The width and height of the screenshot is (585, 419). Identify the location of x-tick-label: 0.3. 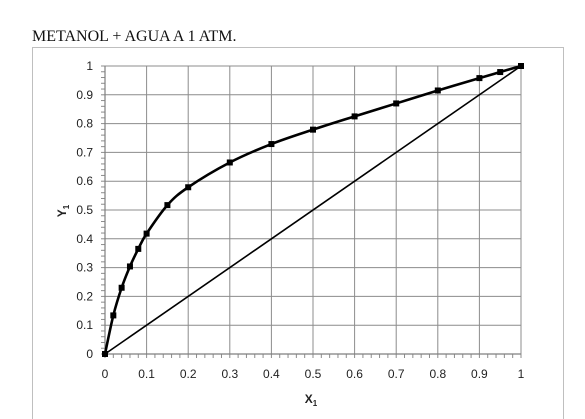
(229, 374).